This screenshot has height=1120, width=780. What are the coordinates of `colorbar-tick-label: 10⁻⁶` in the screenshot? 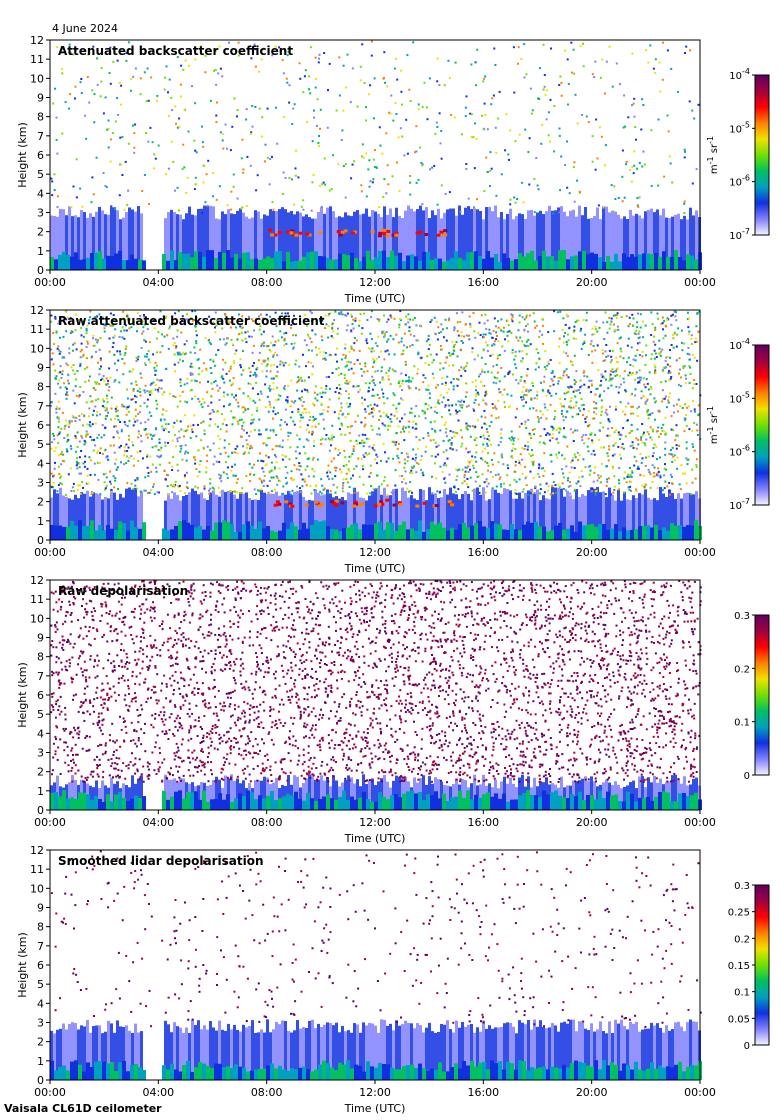 It's located at (739, 181).